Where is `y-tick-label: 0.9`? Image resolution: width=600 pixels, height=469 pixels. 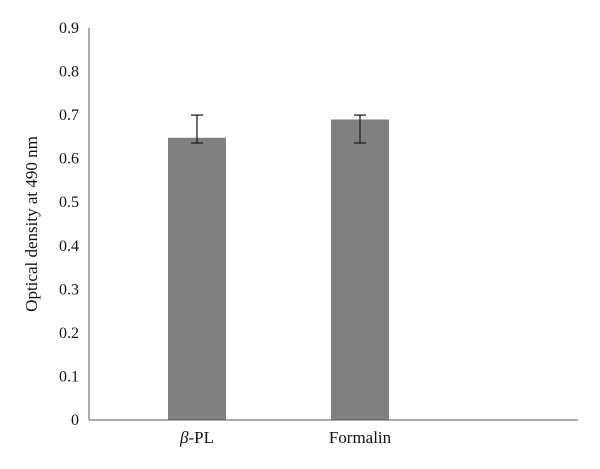
y-tick-label: 0.9 is located at coordinates (69, 28).